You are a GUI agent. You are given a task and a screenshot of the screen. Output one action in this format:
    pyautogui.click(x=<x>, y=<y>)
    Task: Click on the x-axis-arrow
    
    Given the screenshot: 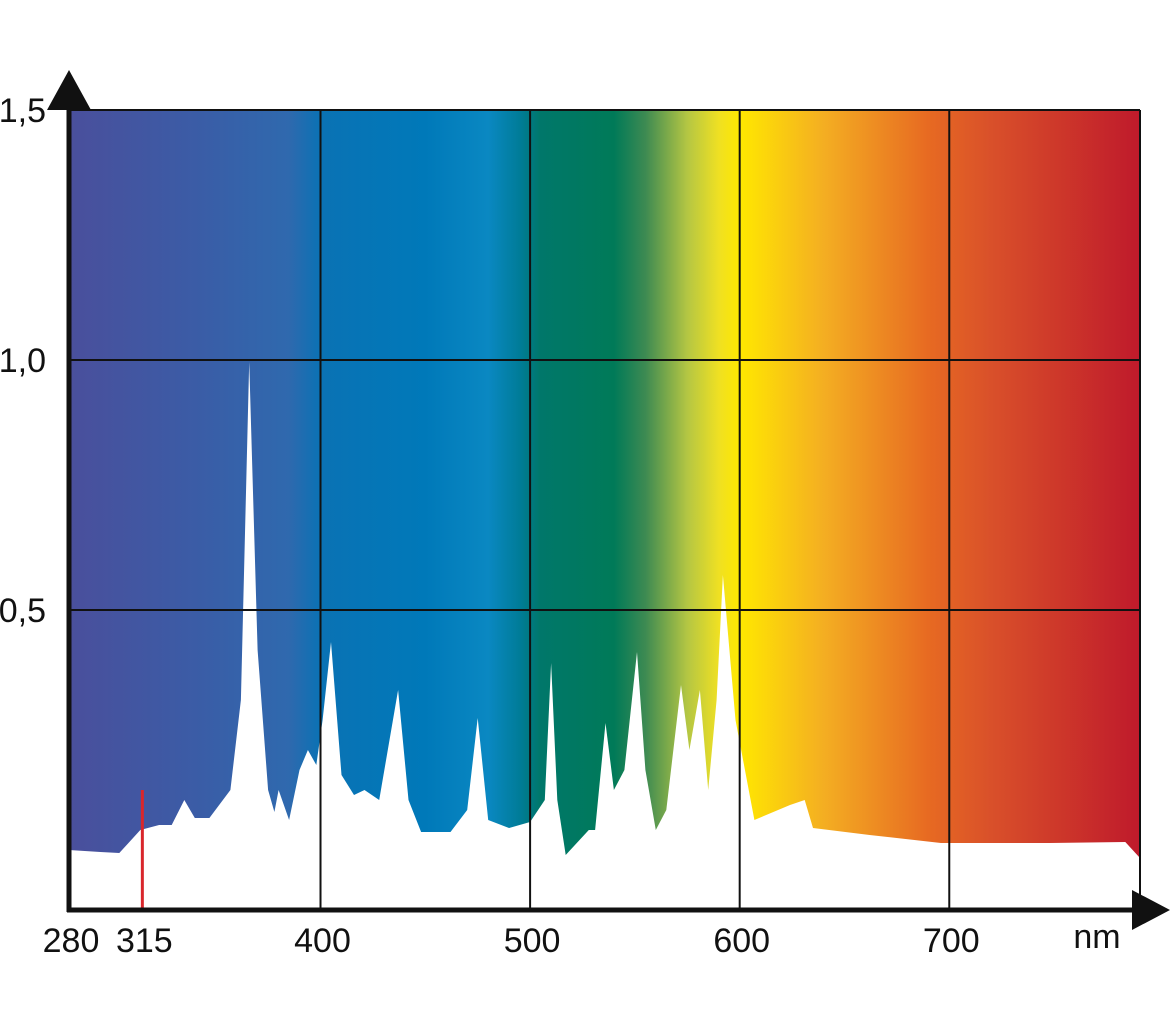 What is the action you would take?
    pyautogui.click(x=1151, y=910)
    